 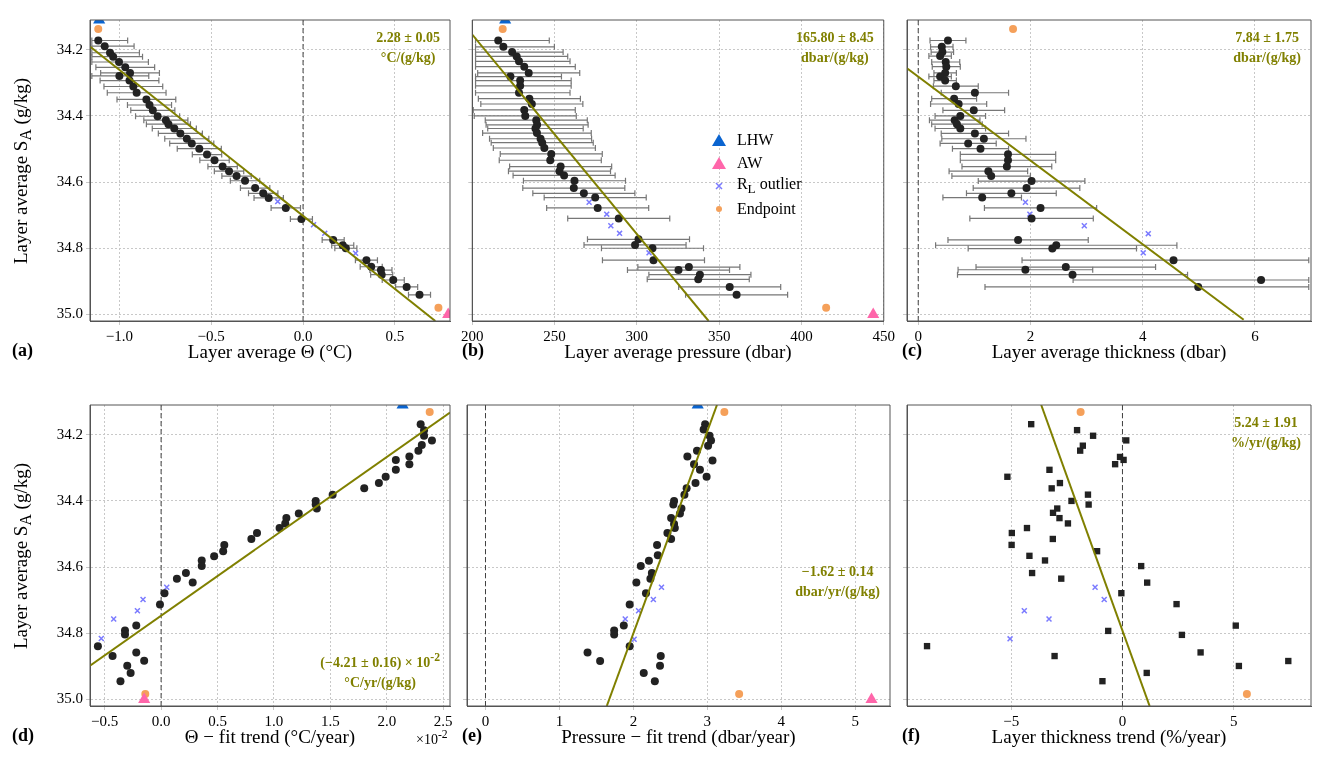 What do you see at coordinates (554, 335) in the screenshot?
I see `x-tick-label: 250` at bounding box center [554, 335].